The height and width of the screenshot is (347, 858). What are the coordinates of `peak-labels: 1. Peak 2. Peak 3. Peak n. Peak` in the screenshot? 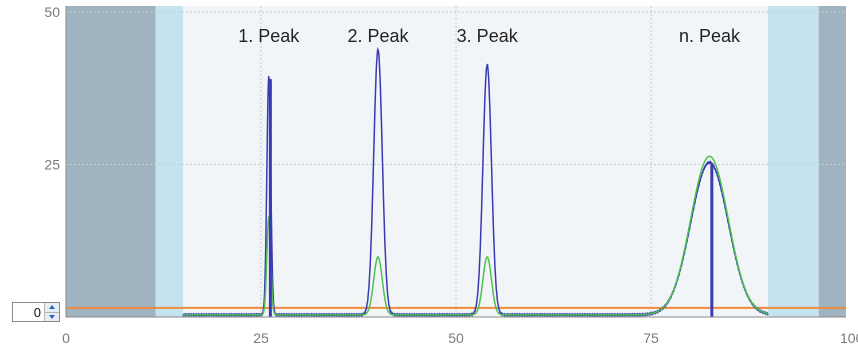 It's located at (489, 36).